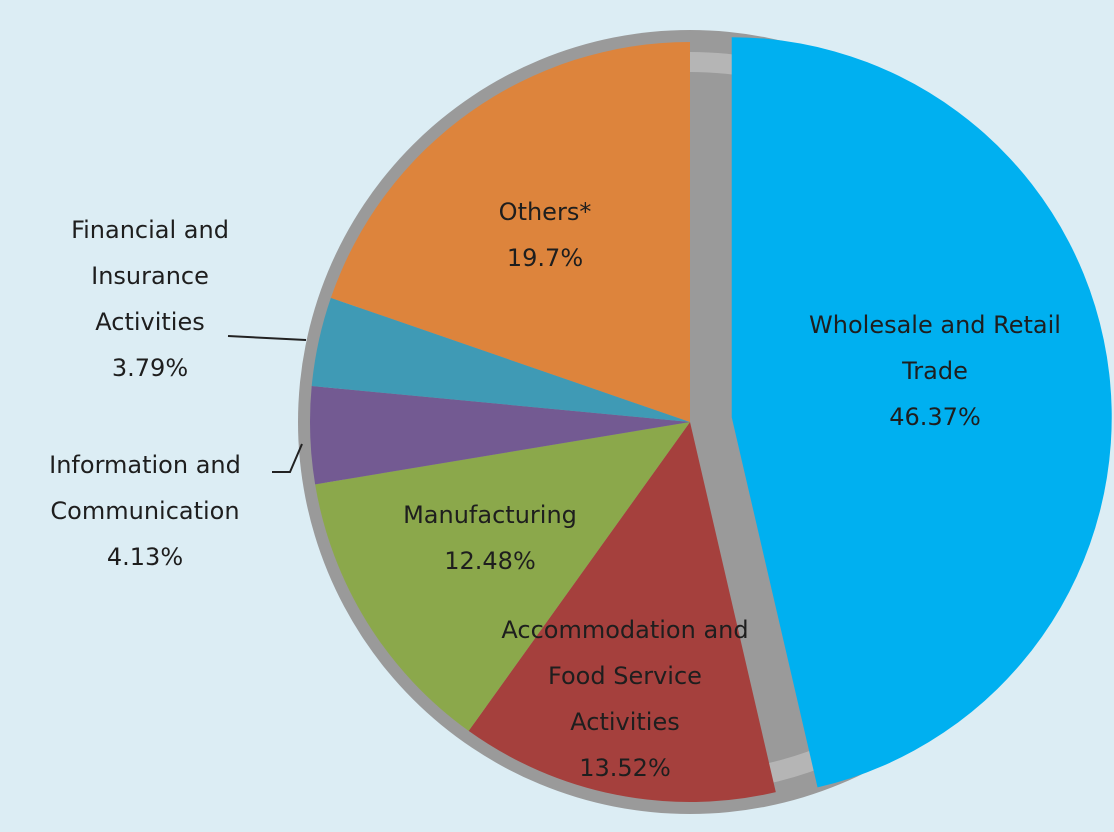  Describe the element at coordinates (935, 348) in the screenshot. I see `category-label: Wholesale and Retail Trade` at that location.